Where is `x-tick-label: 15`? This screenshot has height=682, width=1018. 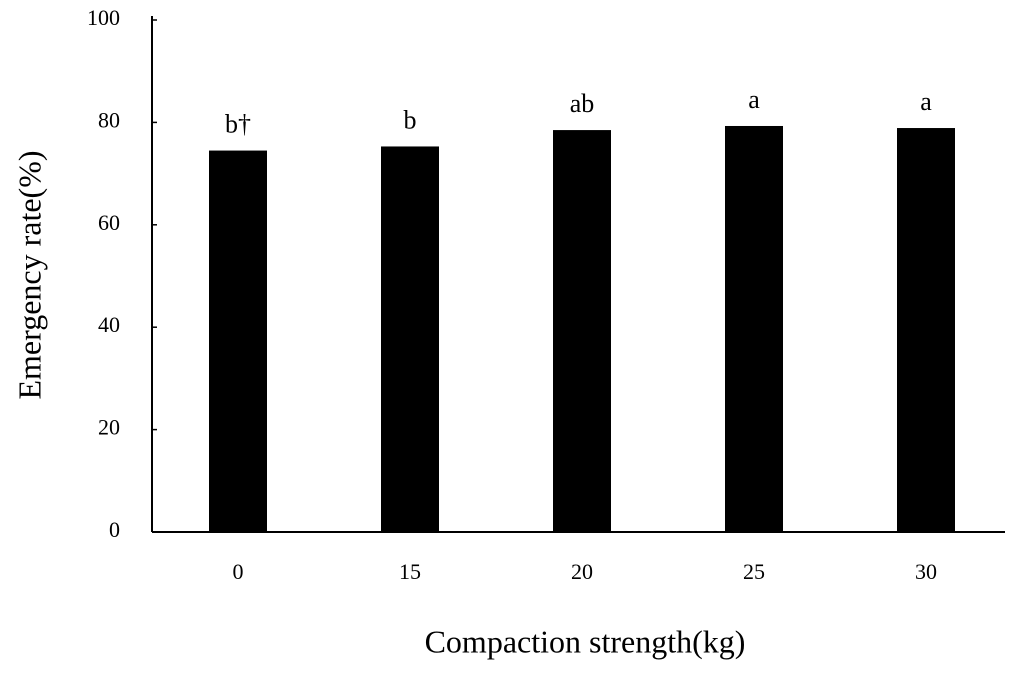
x-tick-label: 15 is located at coordinates (410, 571).